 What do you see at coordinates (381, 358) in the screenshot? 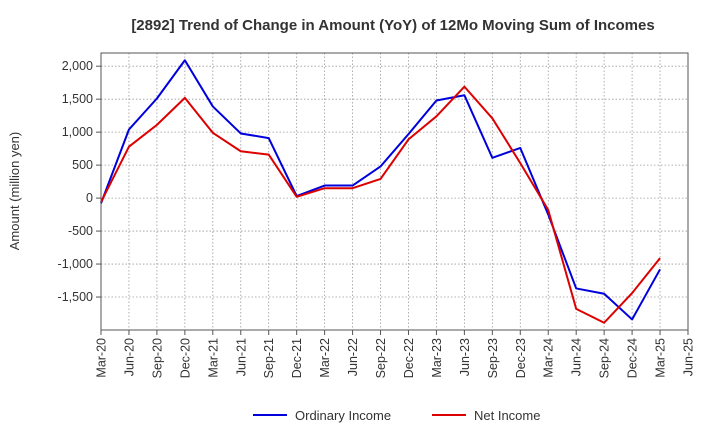
I see `x-tick-label: Sep-22` at bounding box center [381, 358].